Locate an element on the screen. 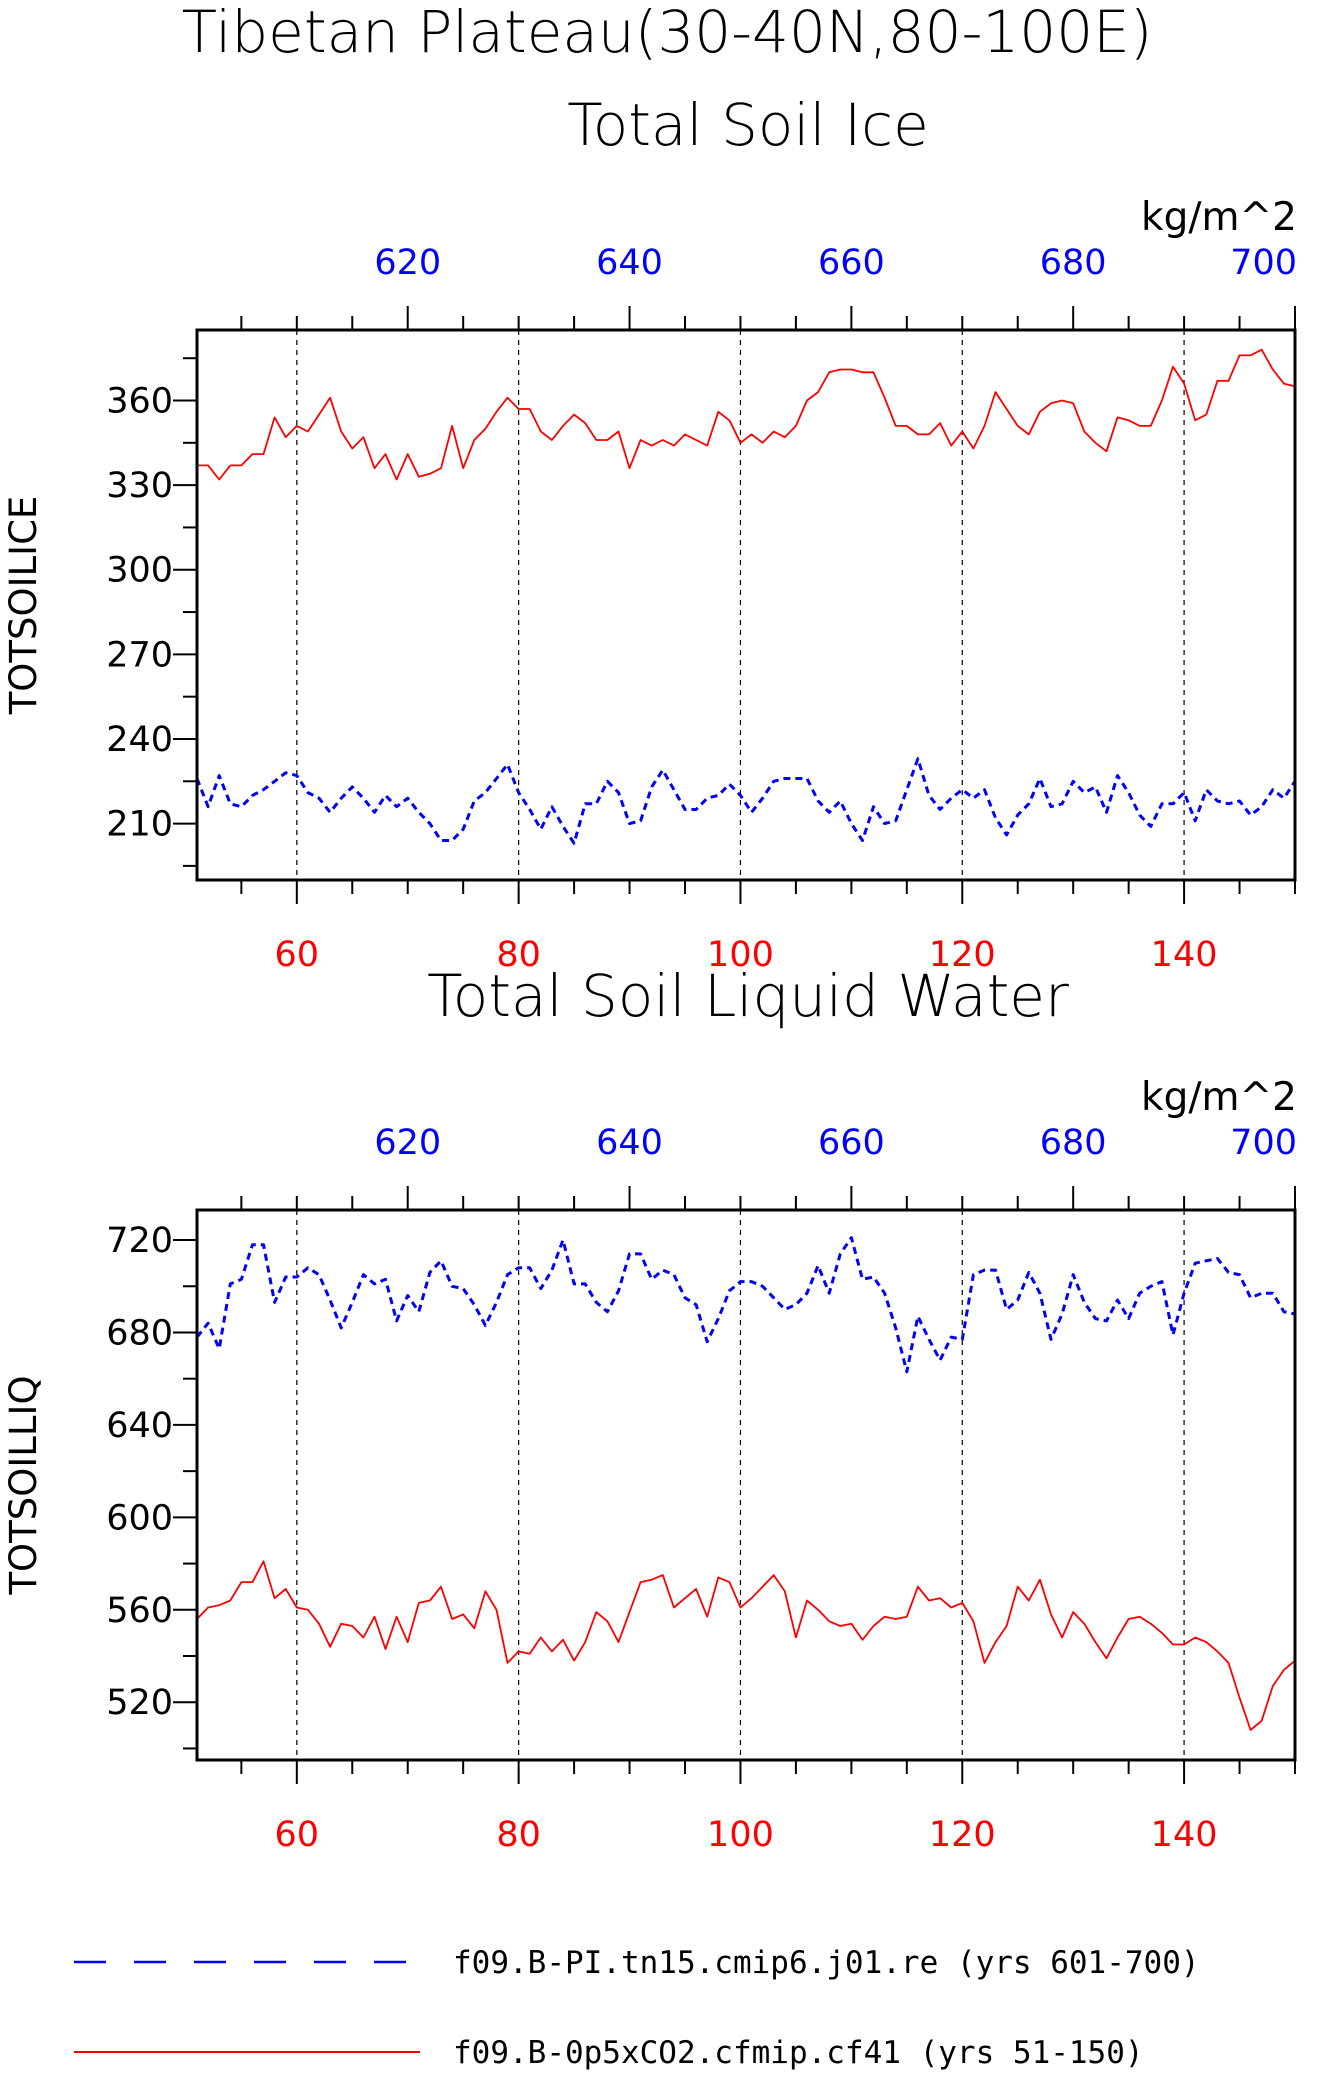 This screenshot has width=1334, height=2075. y-tick-label: 560 is located at coordinates (139, 1611).